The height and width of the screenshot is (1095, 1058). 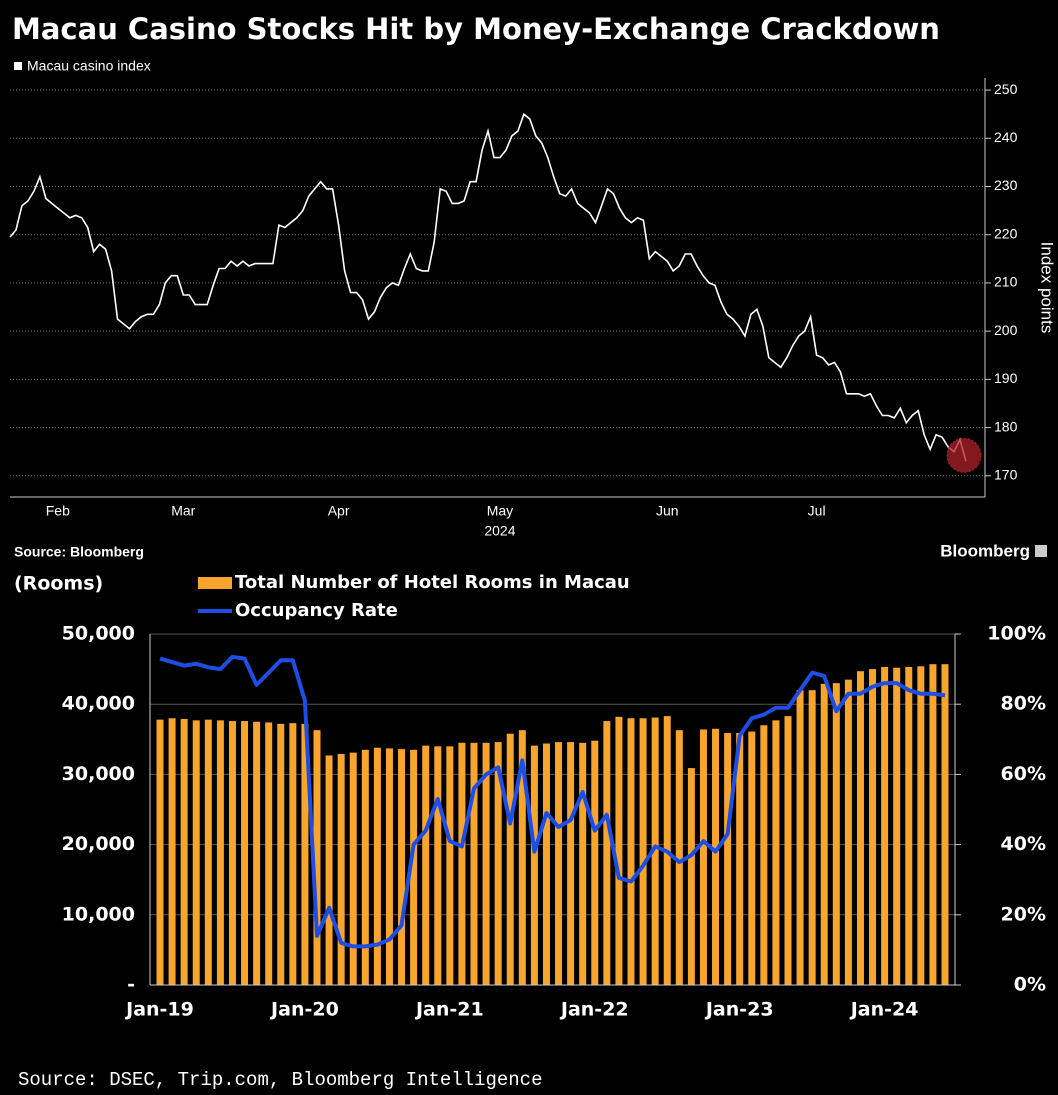 I want to click on legend-label: Occupancy Rate, so click(x=316, y=610).